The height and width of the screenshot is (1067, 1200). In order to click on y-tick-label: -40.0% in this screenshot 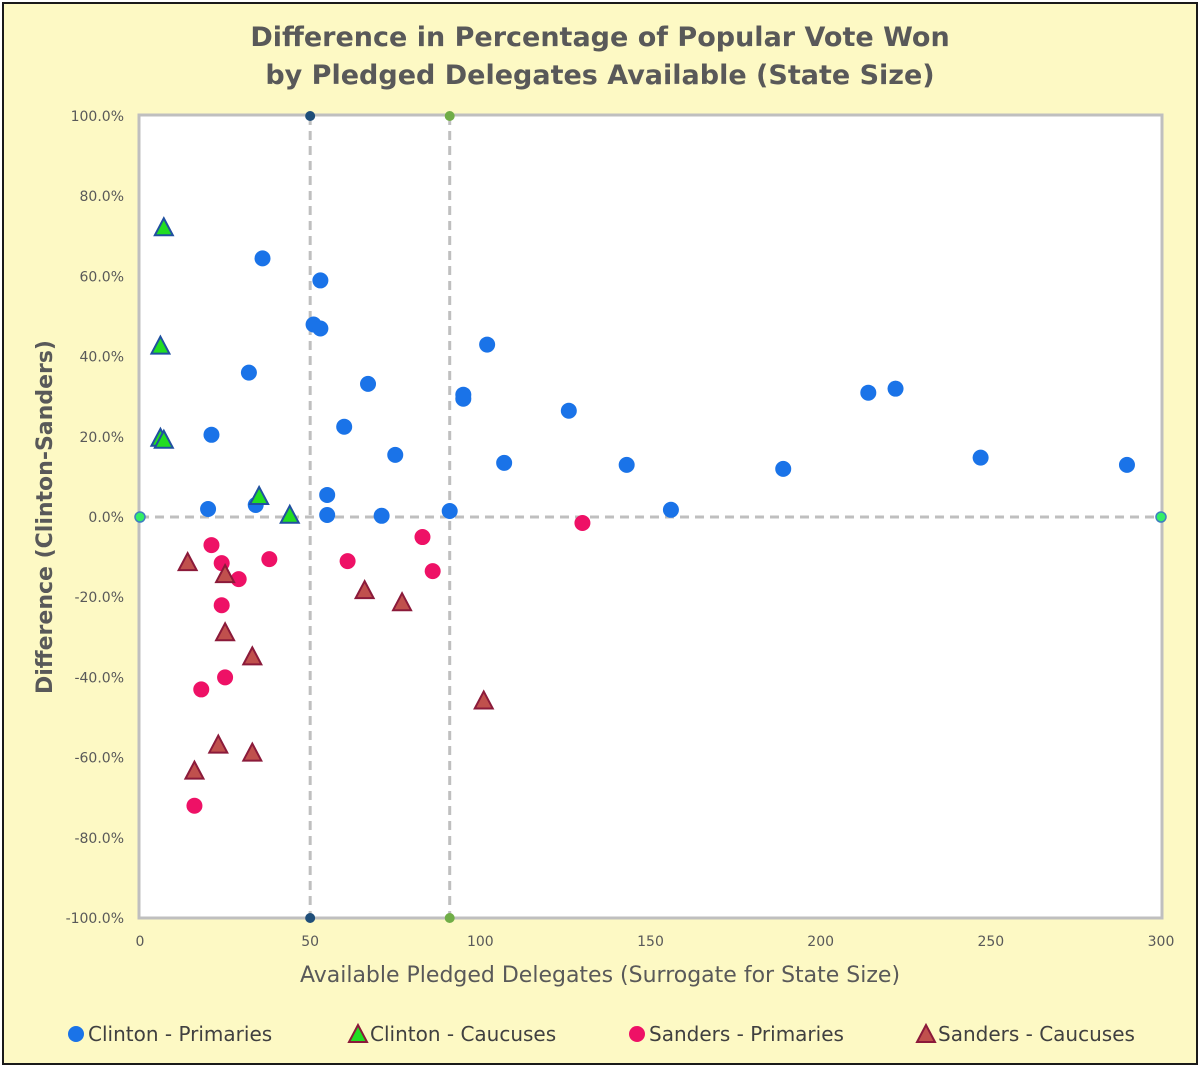, I will do `click(99, 678)`.